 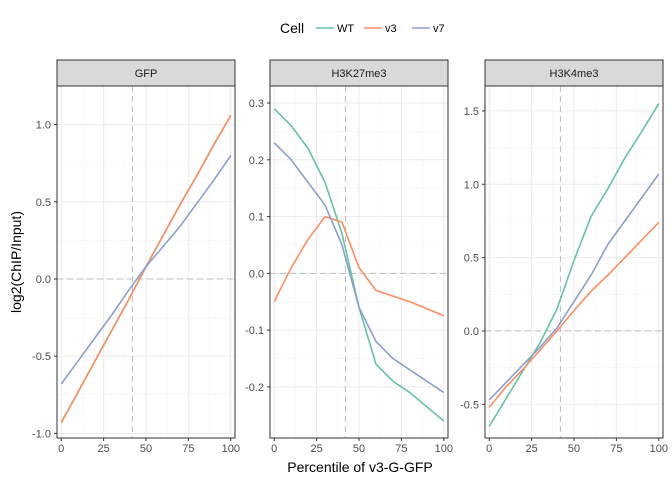 What do you see at coordinates (471, 112) in the screenshot?
I see `panel-h3k4me3-ytick-label: 1.5` at bounding box center [471, 112].